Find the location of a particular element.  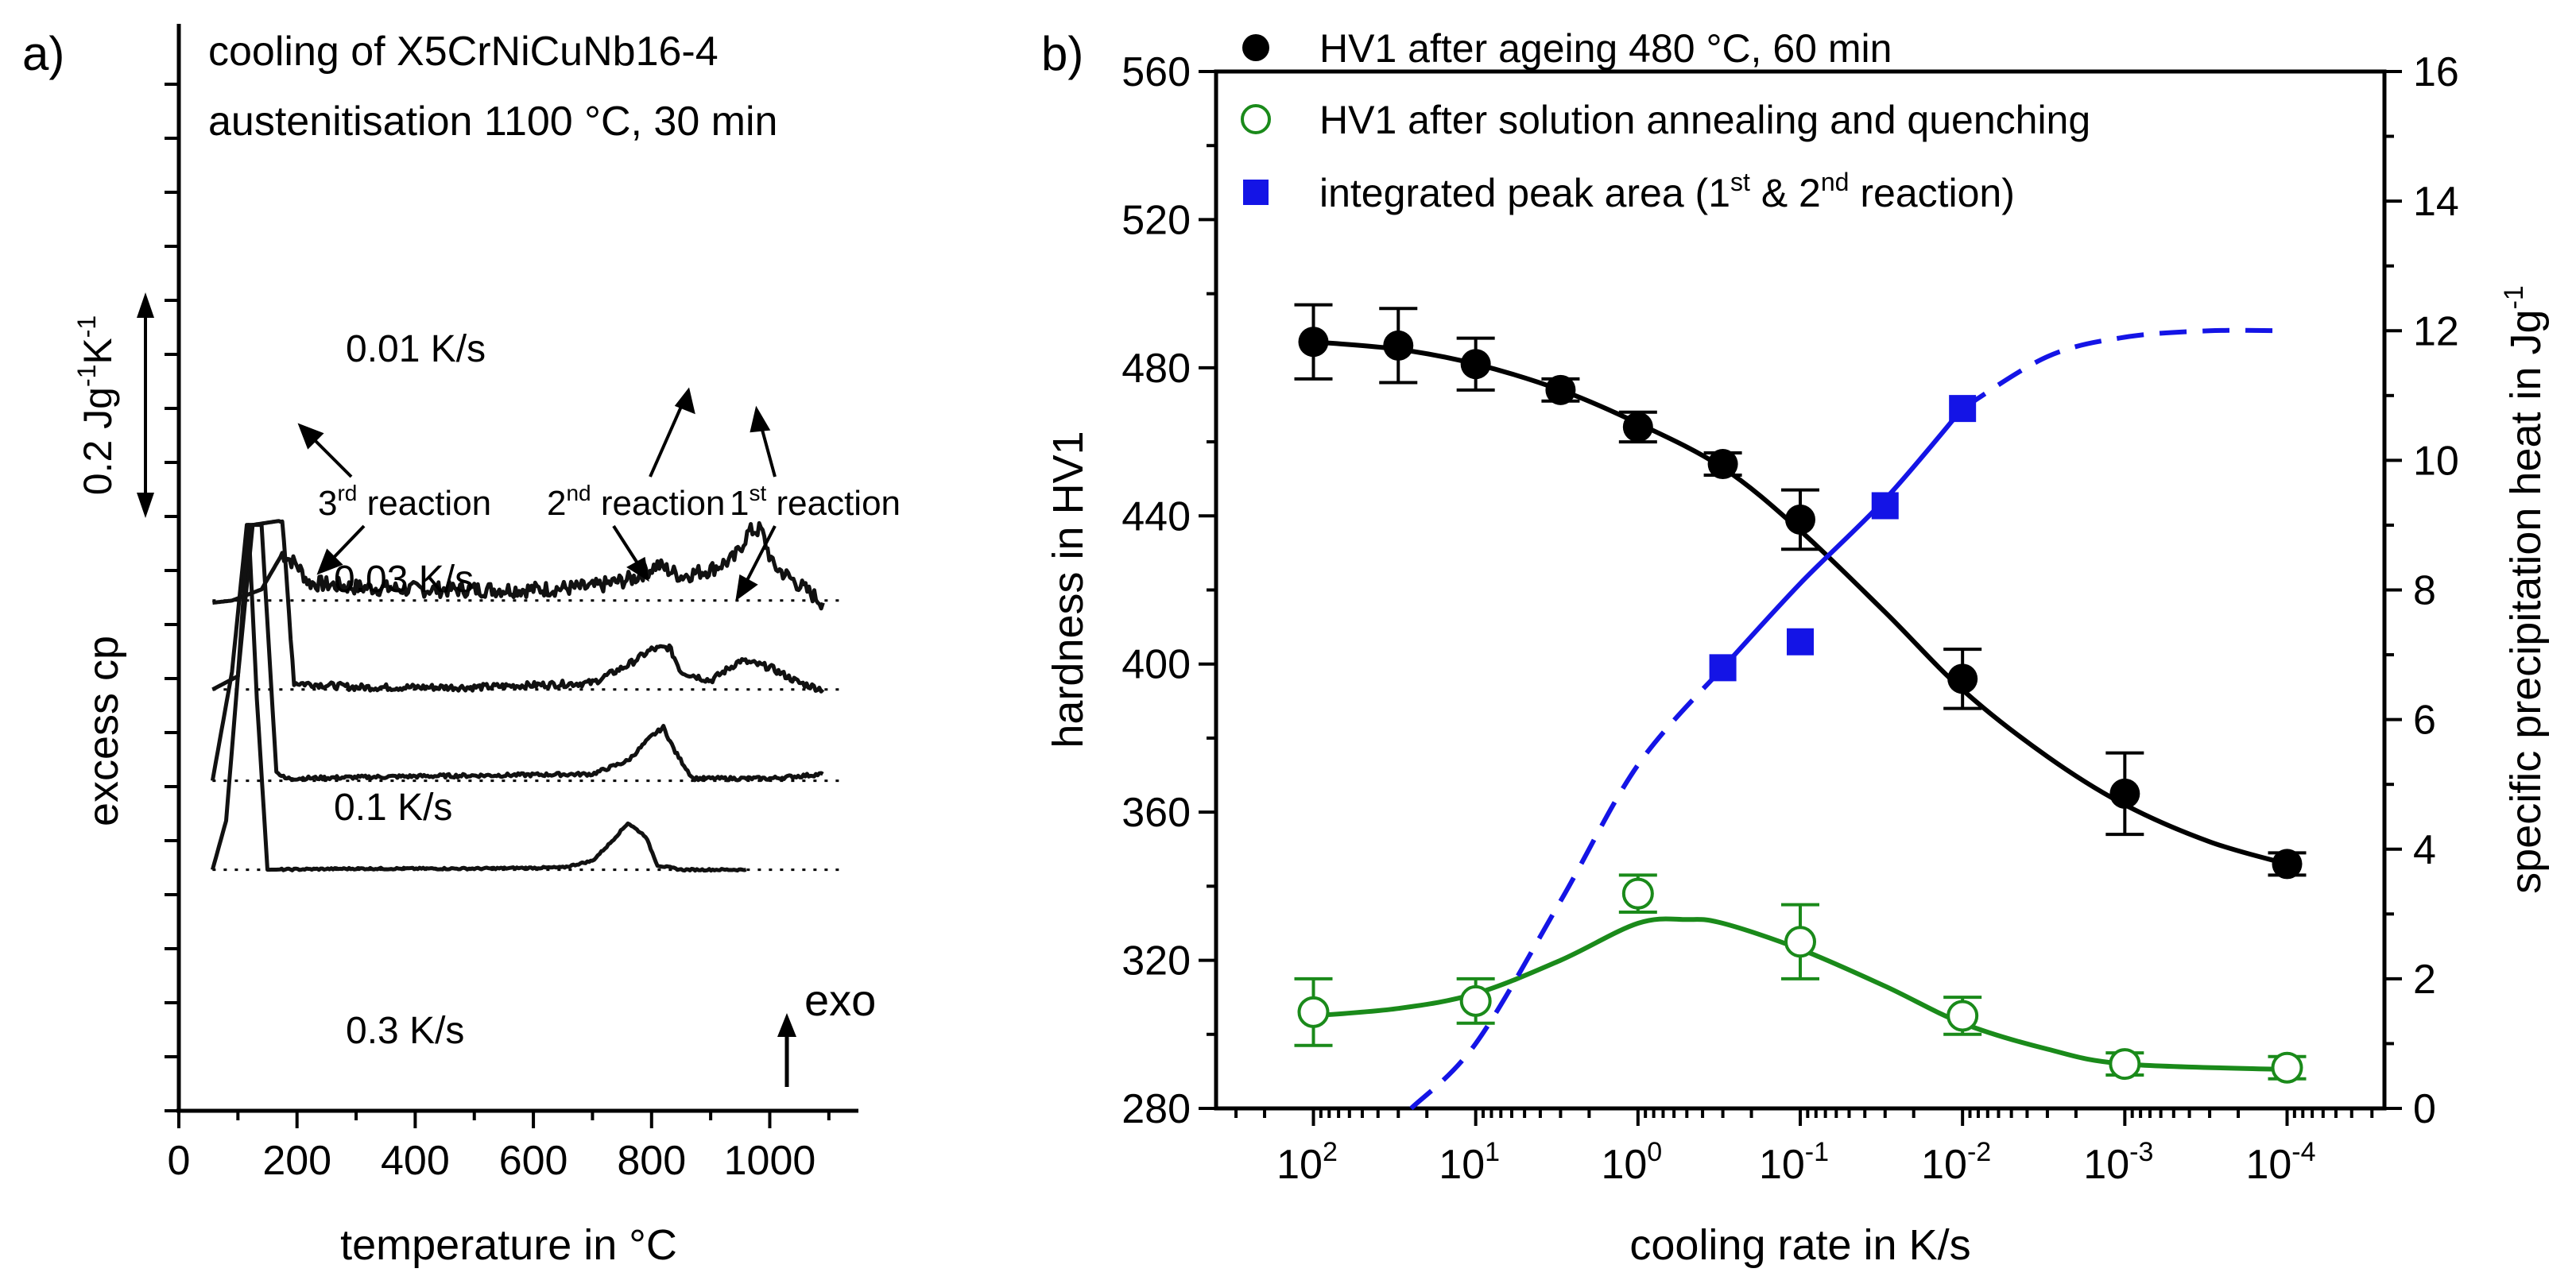

curve-0.03 K/s is located at coordinates (518, 606).